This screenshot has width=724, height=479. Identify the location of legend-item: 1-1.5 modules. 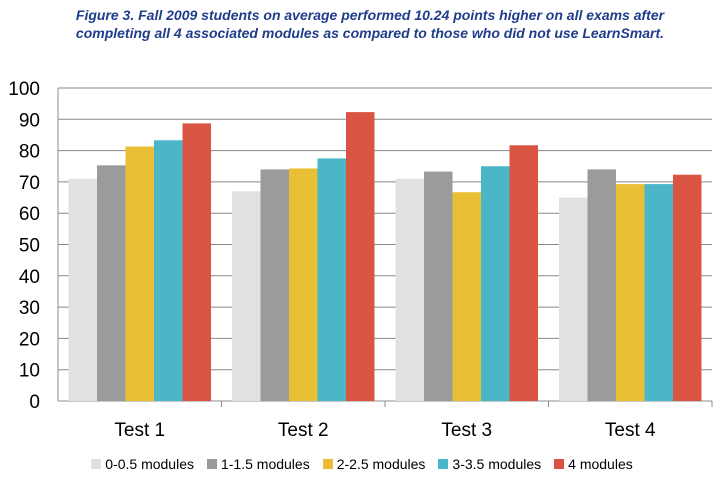
(258, 464).